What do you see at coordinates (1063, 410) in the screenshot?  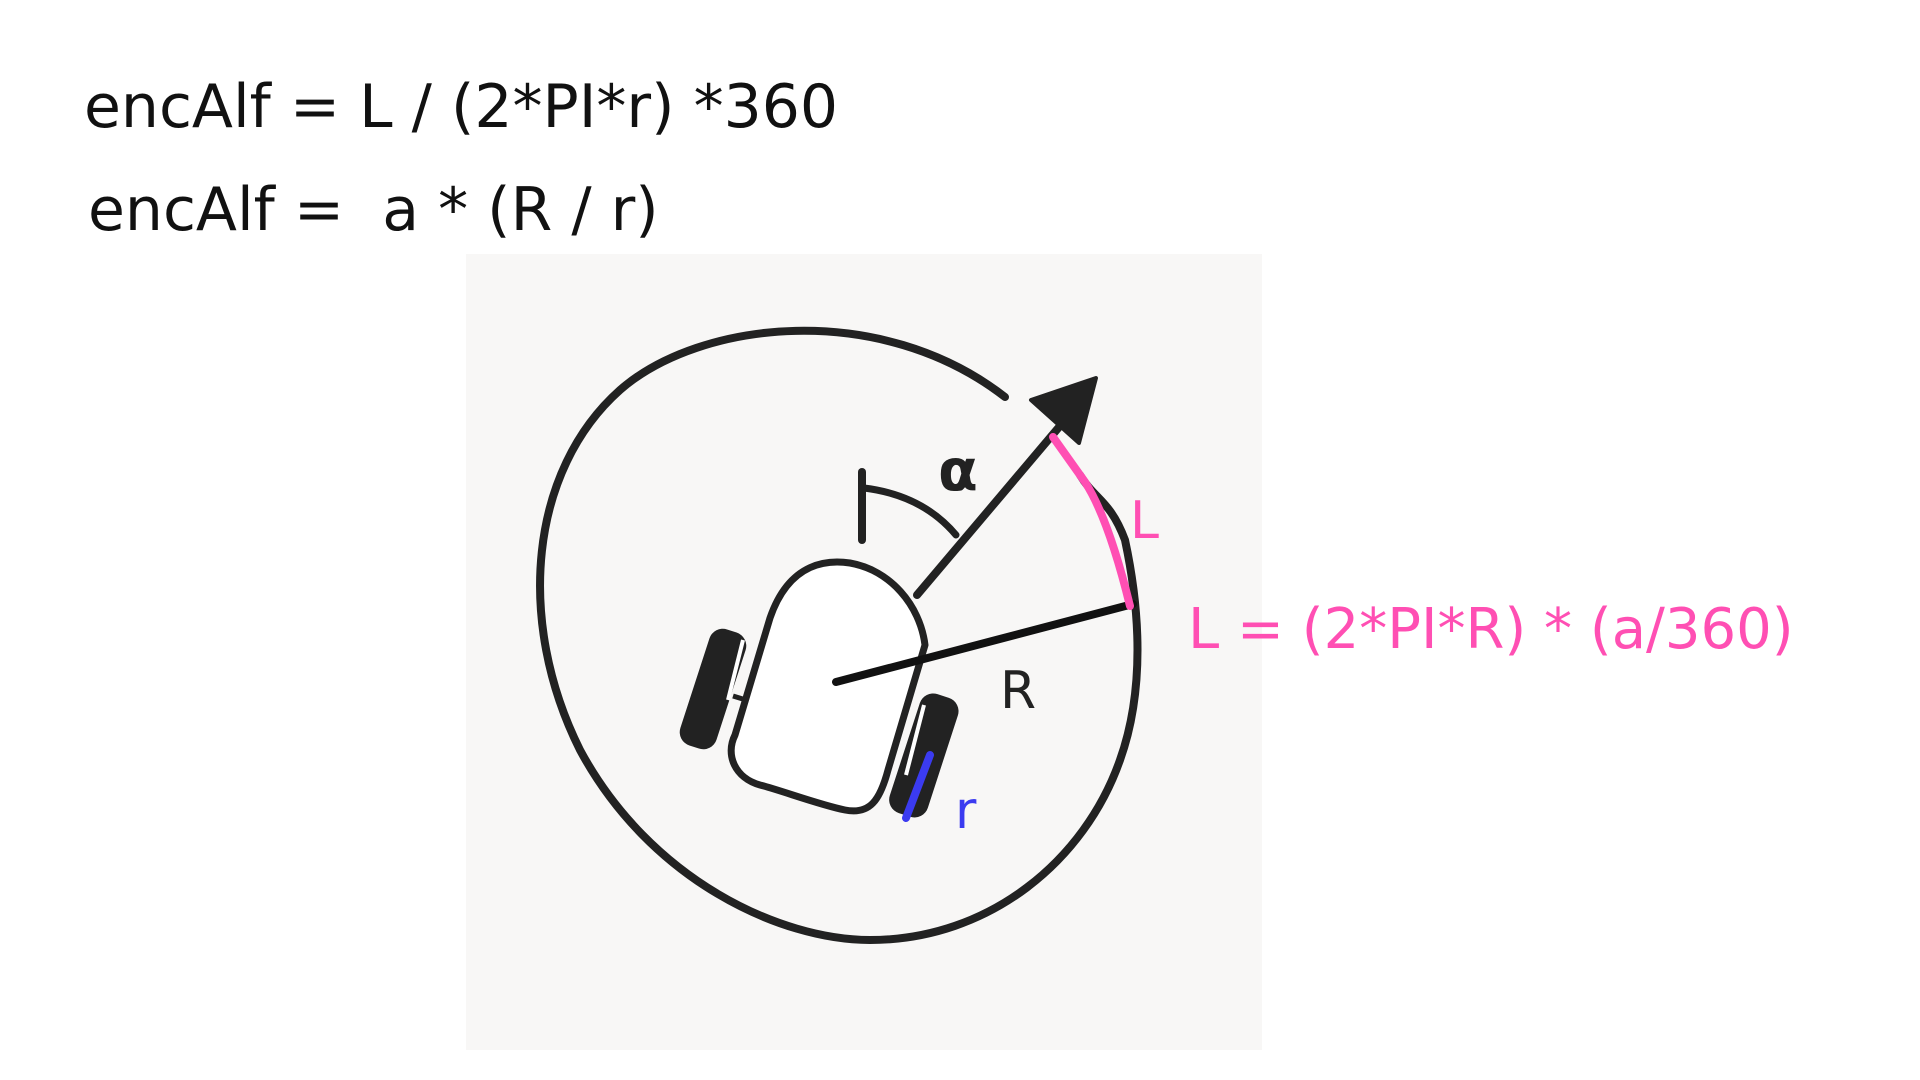 I see `heading-arrowhead` at bounding box center [1063, 410].